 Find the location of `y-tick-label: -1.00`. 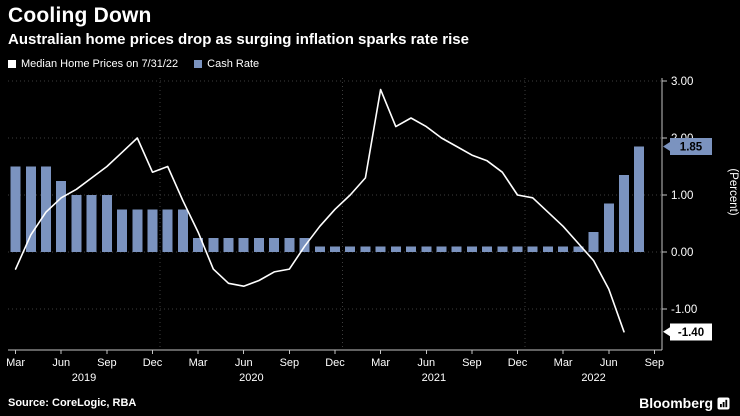

y-tick-label: -1.00 is located at coordinates (684, 310).